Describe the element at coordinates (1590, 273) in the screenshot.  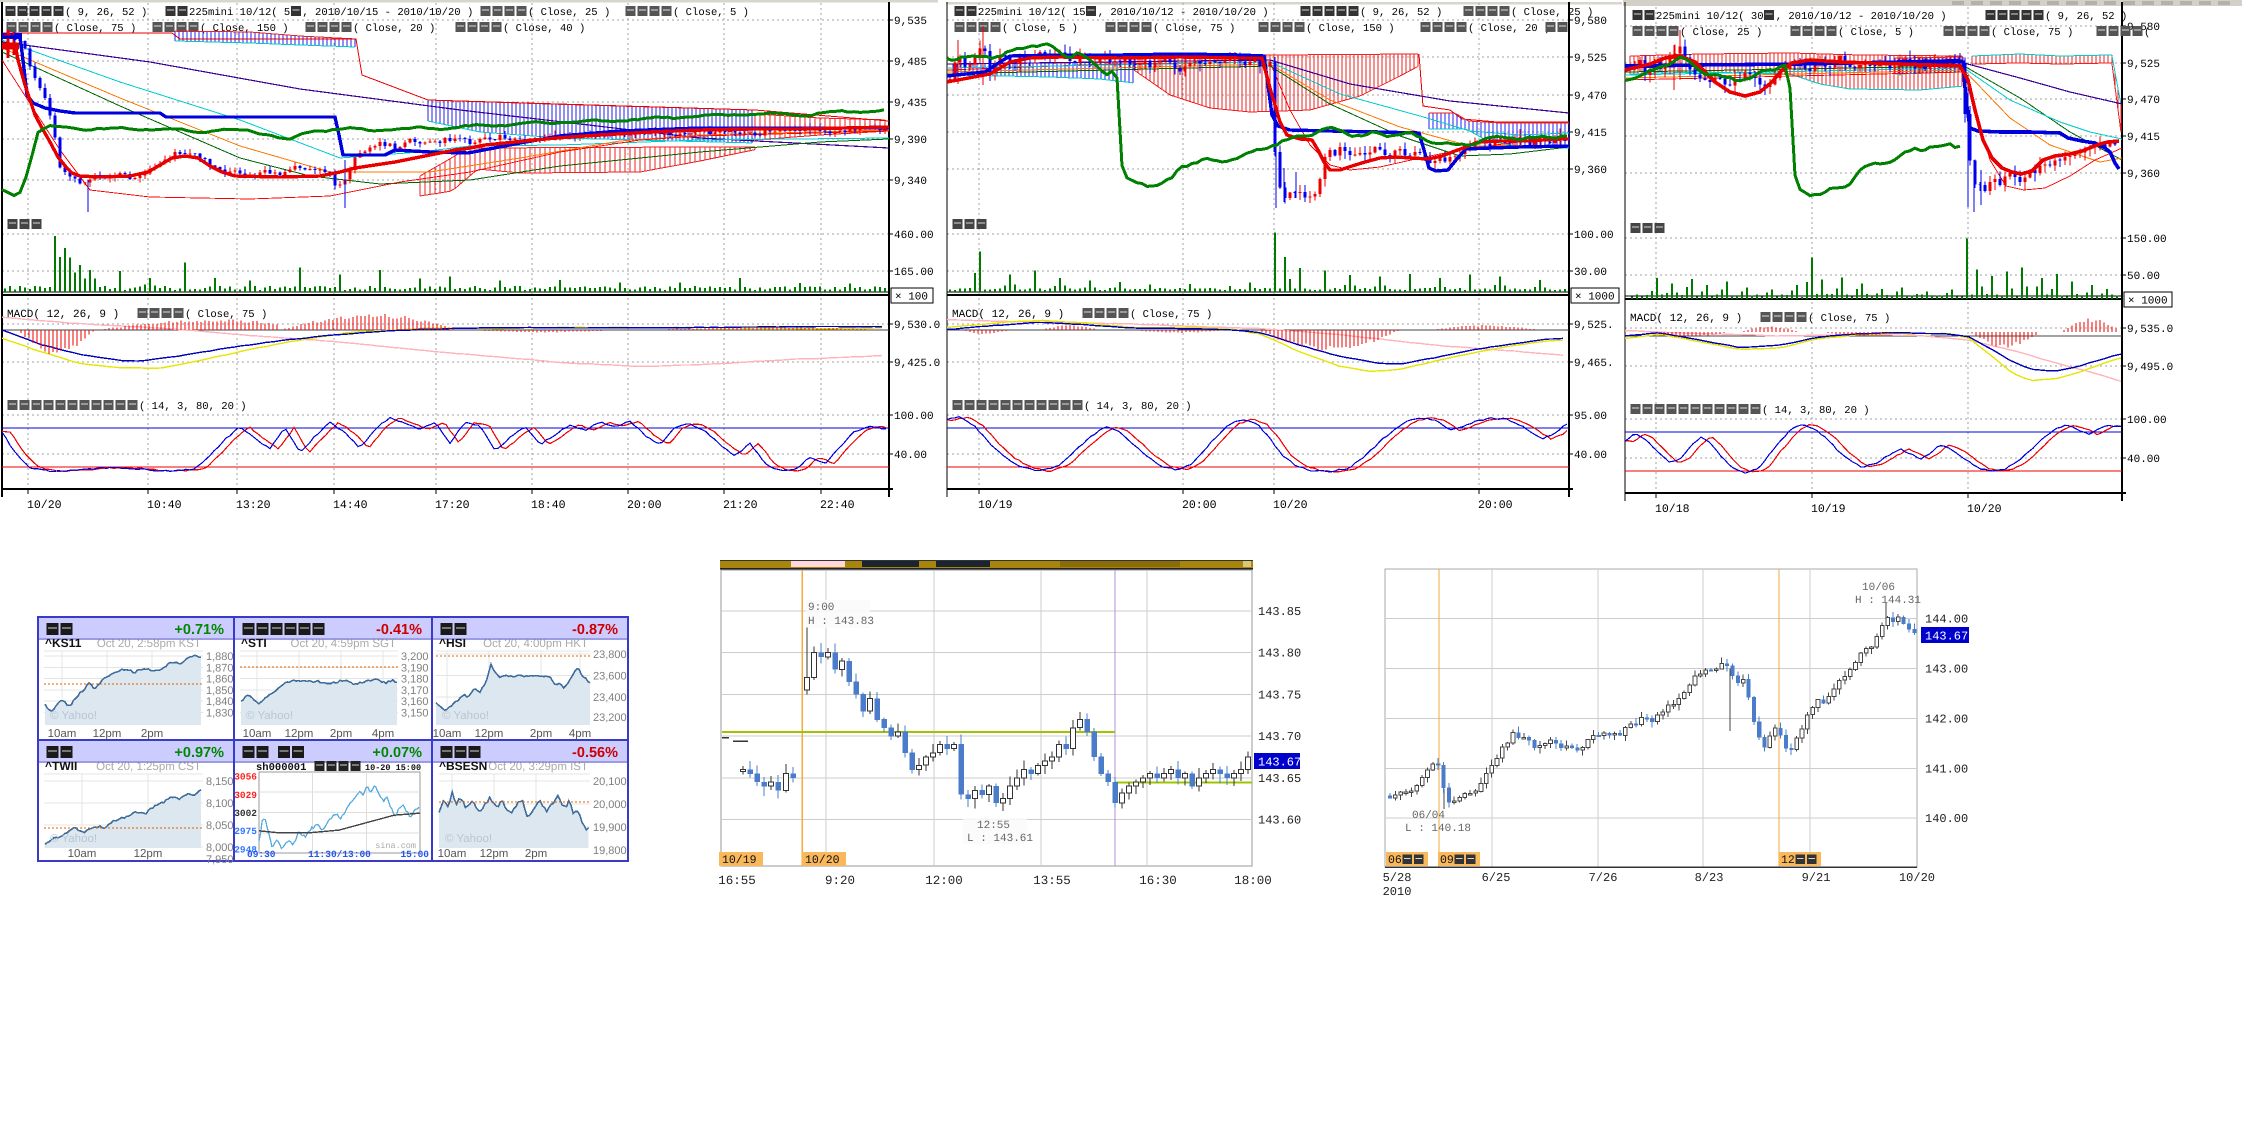
I see `svg-text: 30.00` at that location.